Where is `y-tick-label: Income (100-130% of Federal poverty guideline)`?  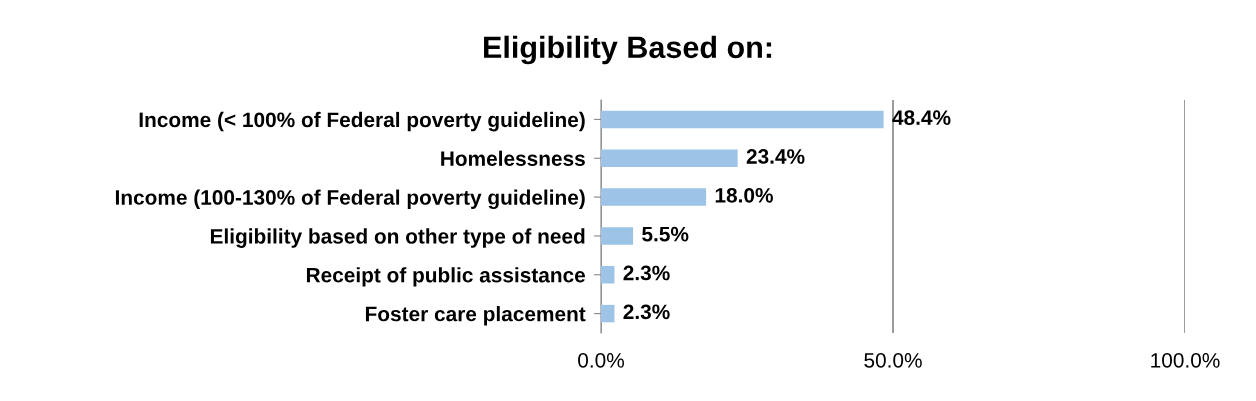
y-tick-label: Income (100-130% of Federal poverty guideline) is located at coordinates (350, 199).